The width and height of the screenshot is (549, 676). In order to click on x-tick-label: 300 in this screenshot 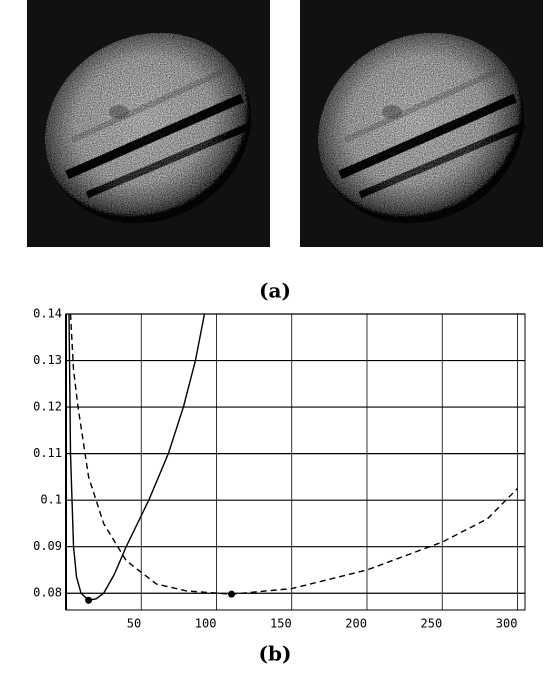, I will do `click(507, 624)`.